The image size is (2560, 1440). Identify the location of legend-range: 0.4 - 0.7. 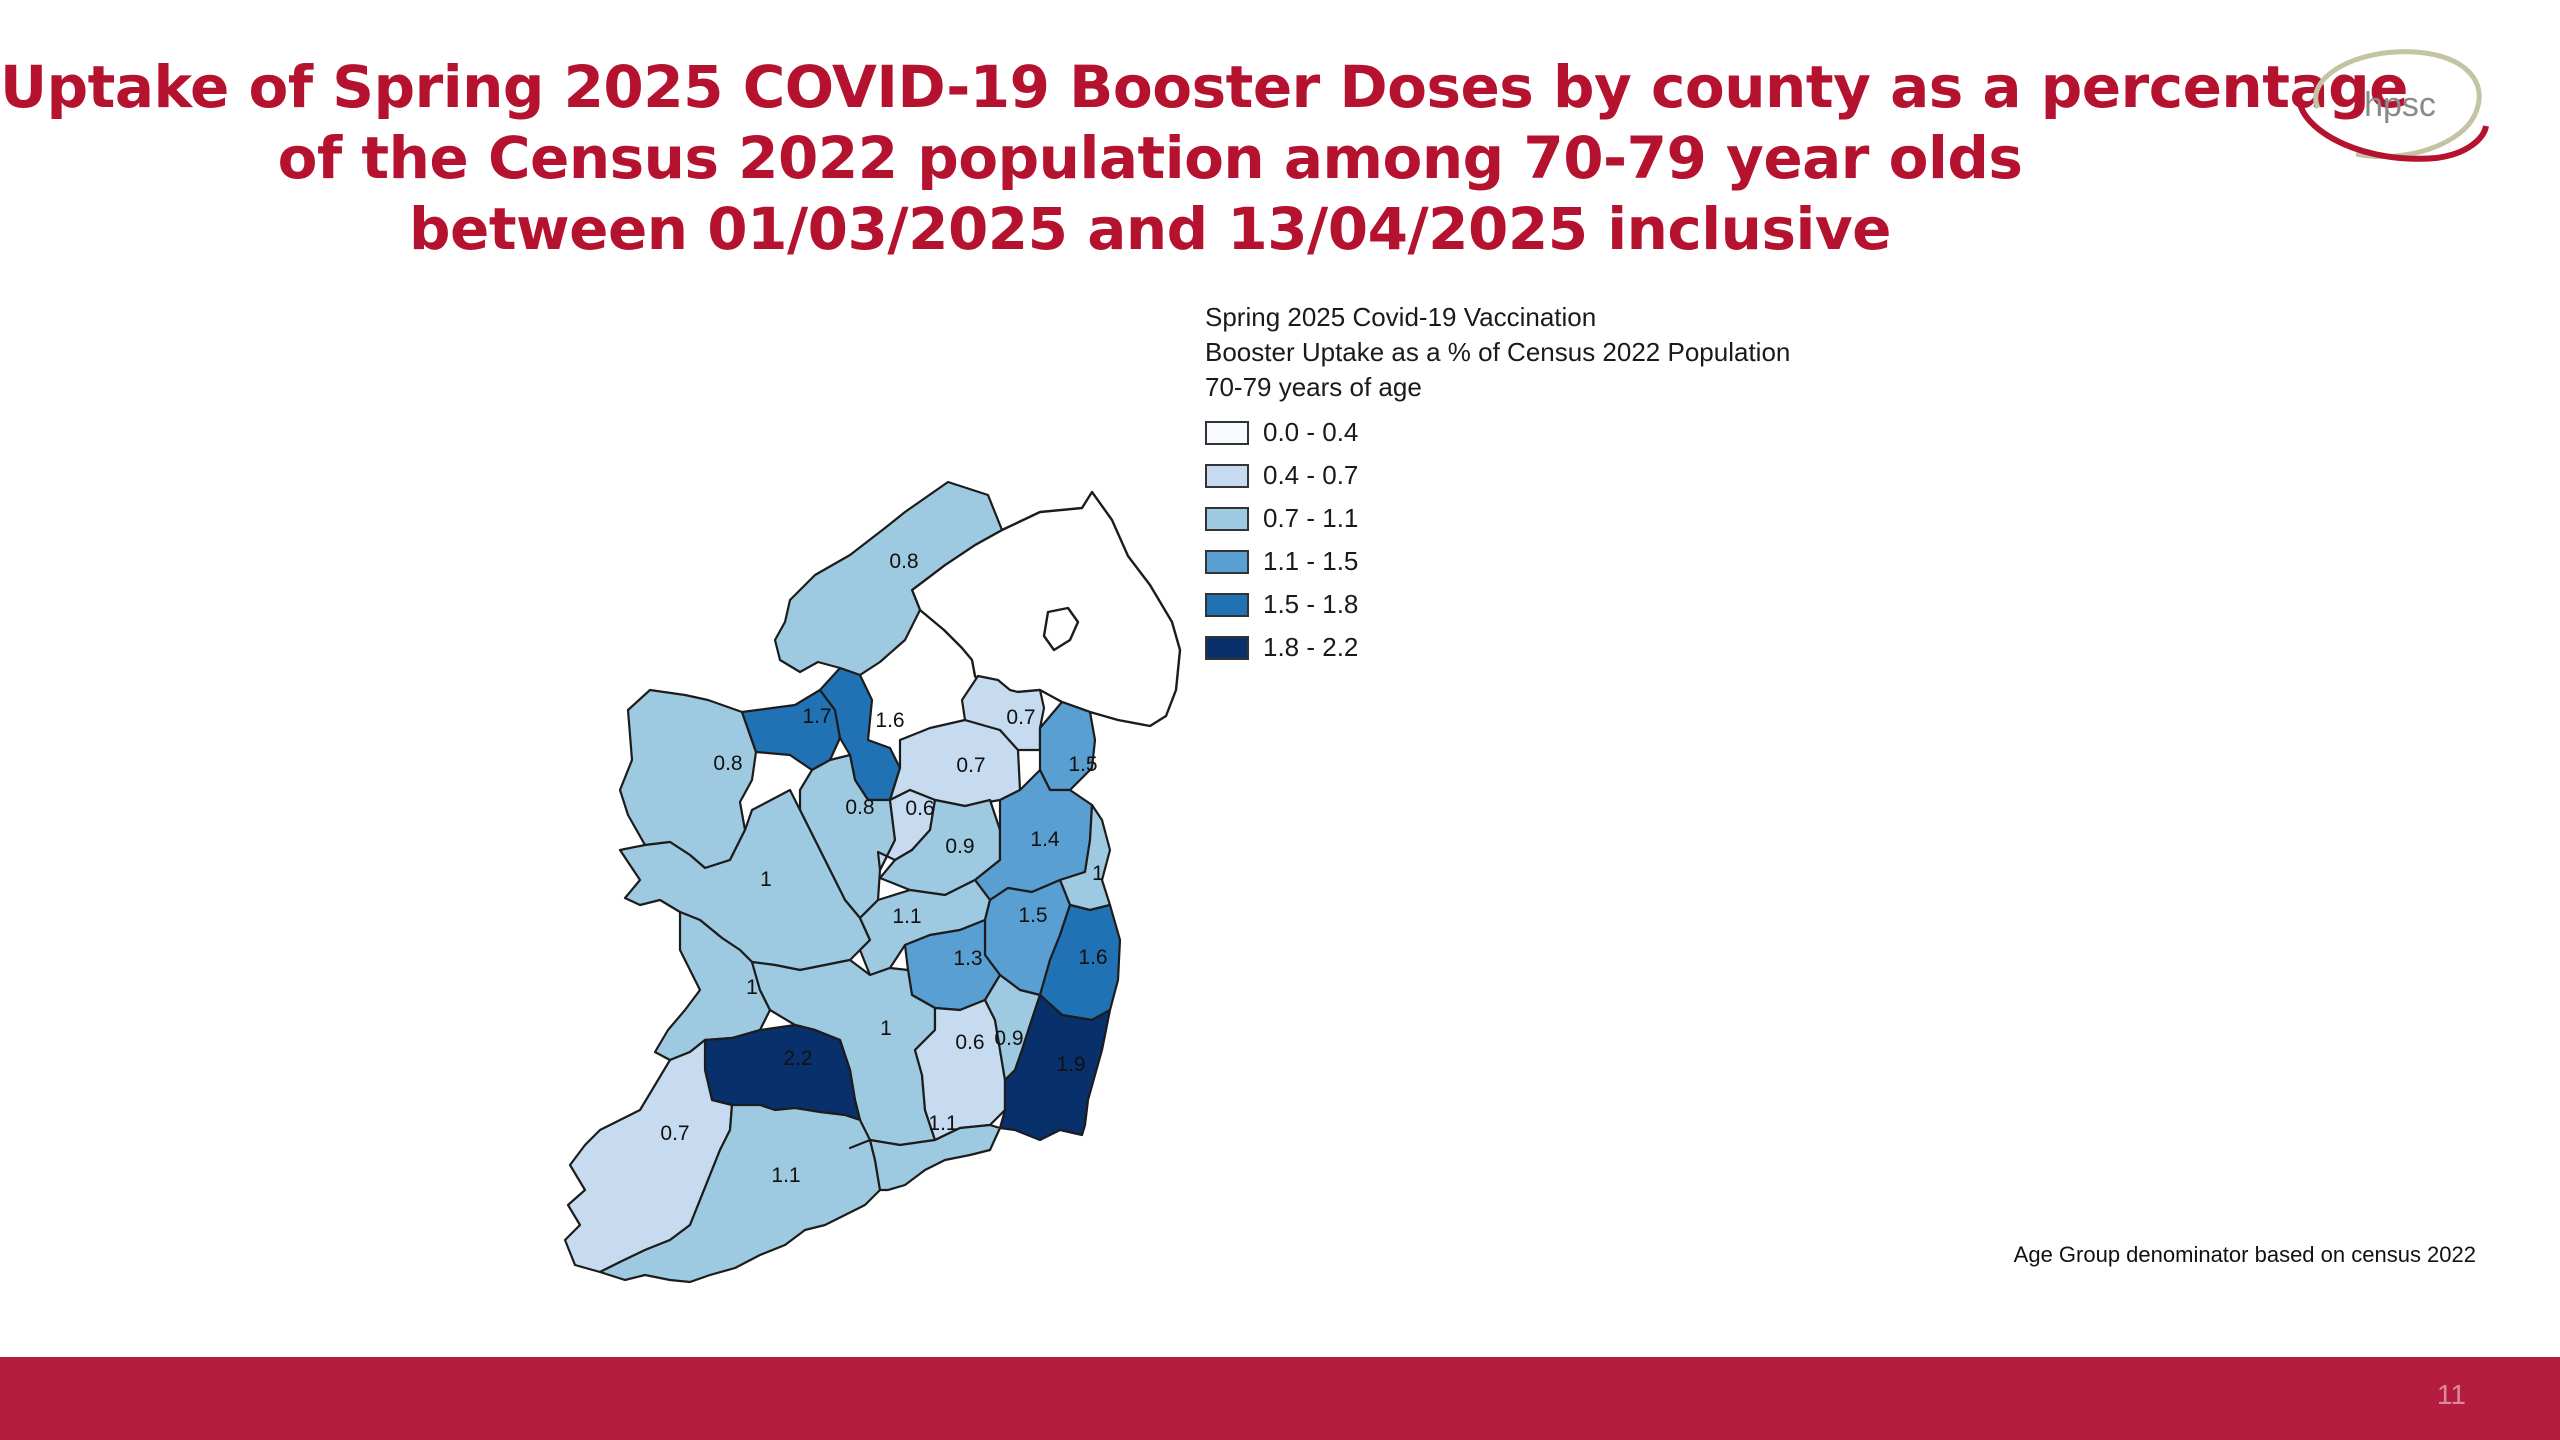
(1311, 475).